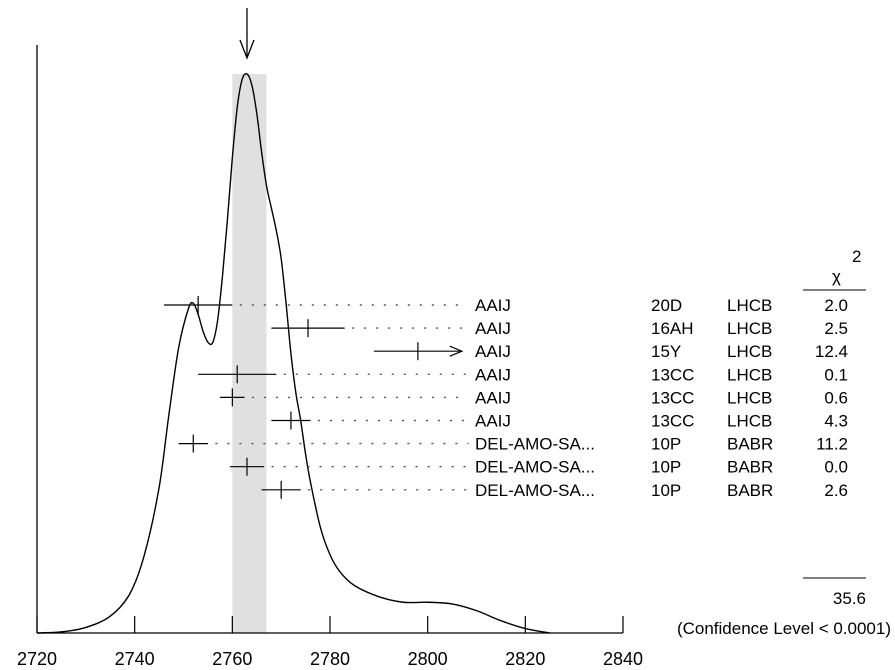 The image size is (895, 670). What do you see at coordinates (559, 421) in the screenshot?
I see `measurement-row: AAIJ 13CC LHCB 4.3` at bounding box center [559, 421].